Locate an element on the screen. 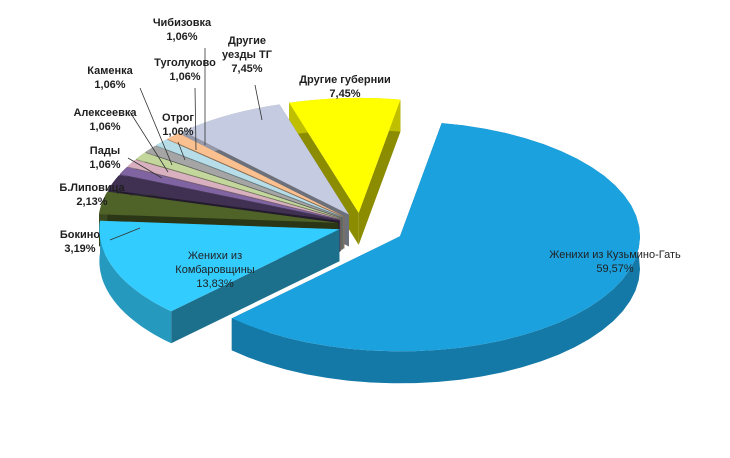  slice-label: Каменка 1,06% is located at coordinates (110, 78).